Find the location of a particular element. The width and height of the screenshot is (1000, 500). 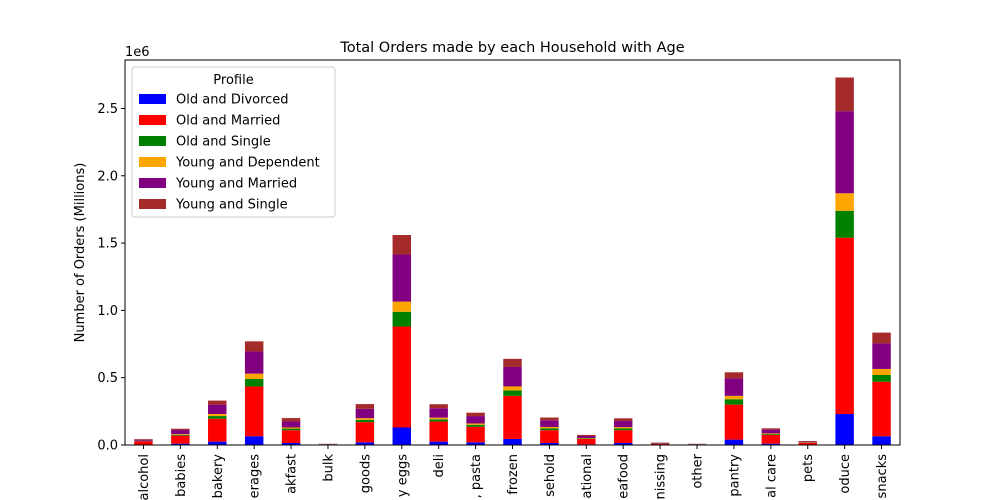

legend-entry-label: Old and Married is located at coordinates (228, 121).